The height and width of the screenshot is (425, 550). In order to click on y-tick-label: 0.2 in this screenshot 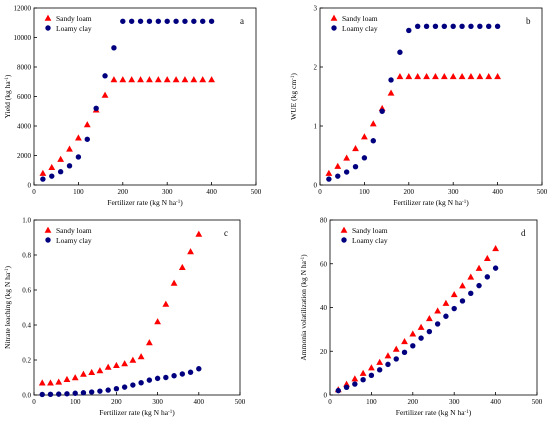, I will do `click(26, 361)`.